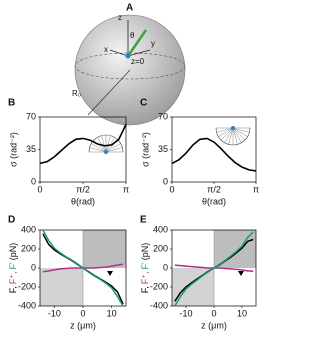  Describe the element at coordinates (76, 93) in the screenshot. I see `label-r0: R₀` at that location.